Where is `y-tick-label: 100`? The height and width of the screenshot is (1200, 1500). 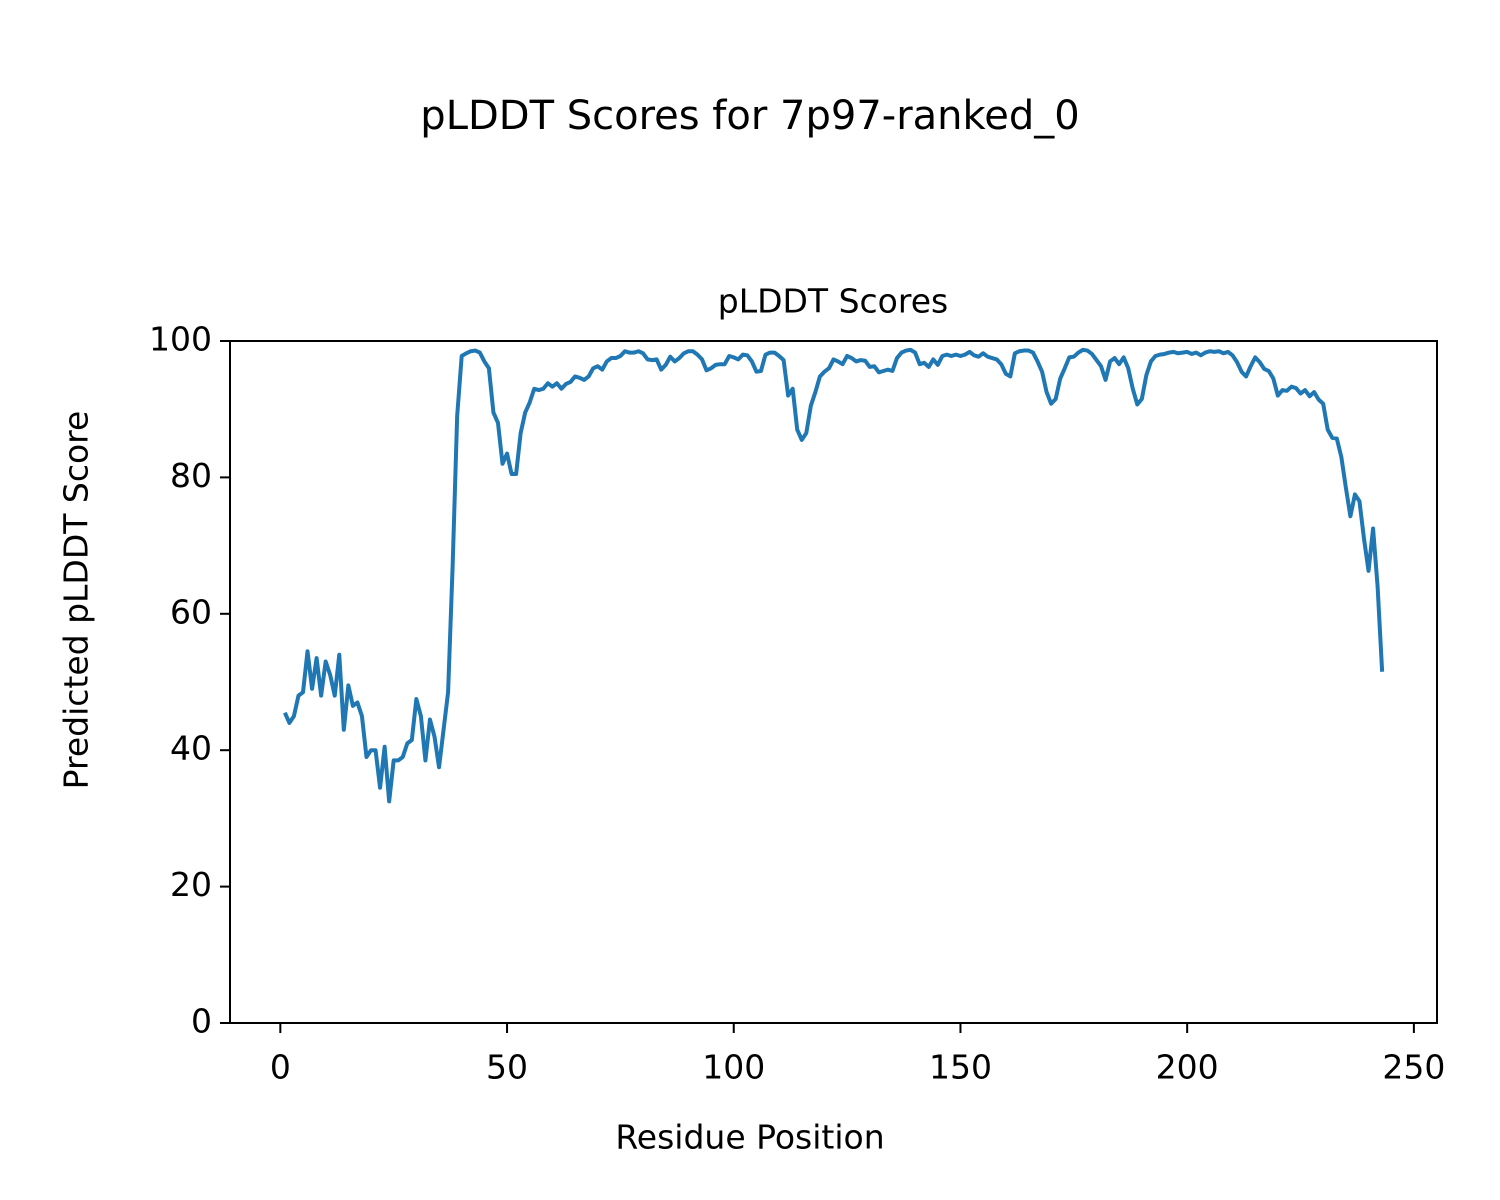 y-tick-label: 100 is located at coordinates (180, 339).